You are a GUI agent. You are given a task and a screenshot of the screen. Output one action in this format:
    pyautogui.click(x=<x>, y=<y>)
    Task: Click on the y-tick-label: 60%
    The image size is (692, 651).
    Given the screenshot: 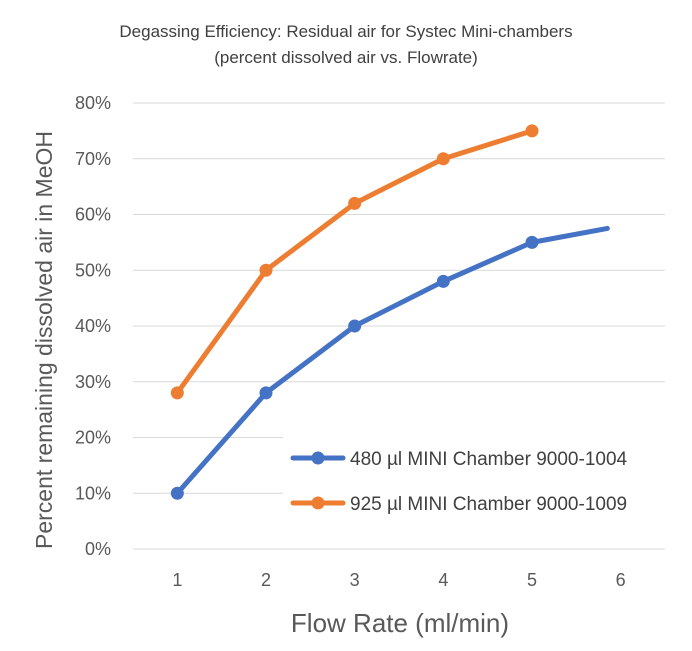 What is the action you would take?
    pyautogui.click(x=93, y=215)
    